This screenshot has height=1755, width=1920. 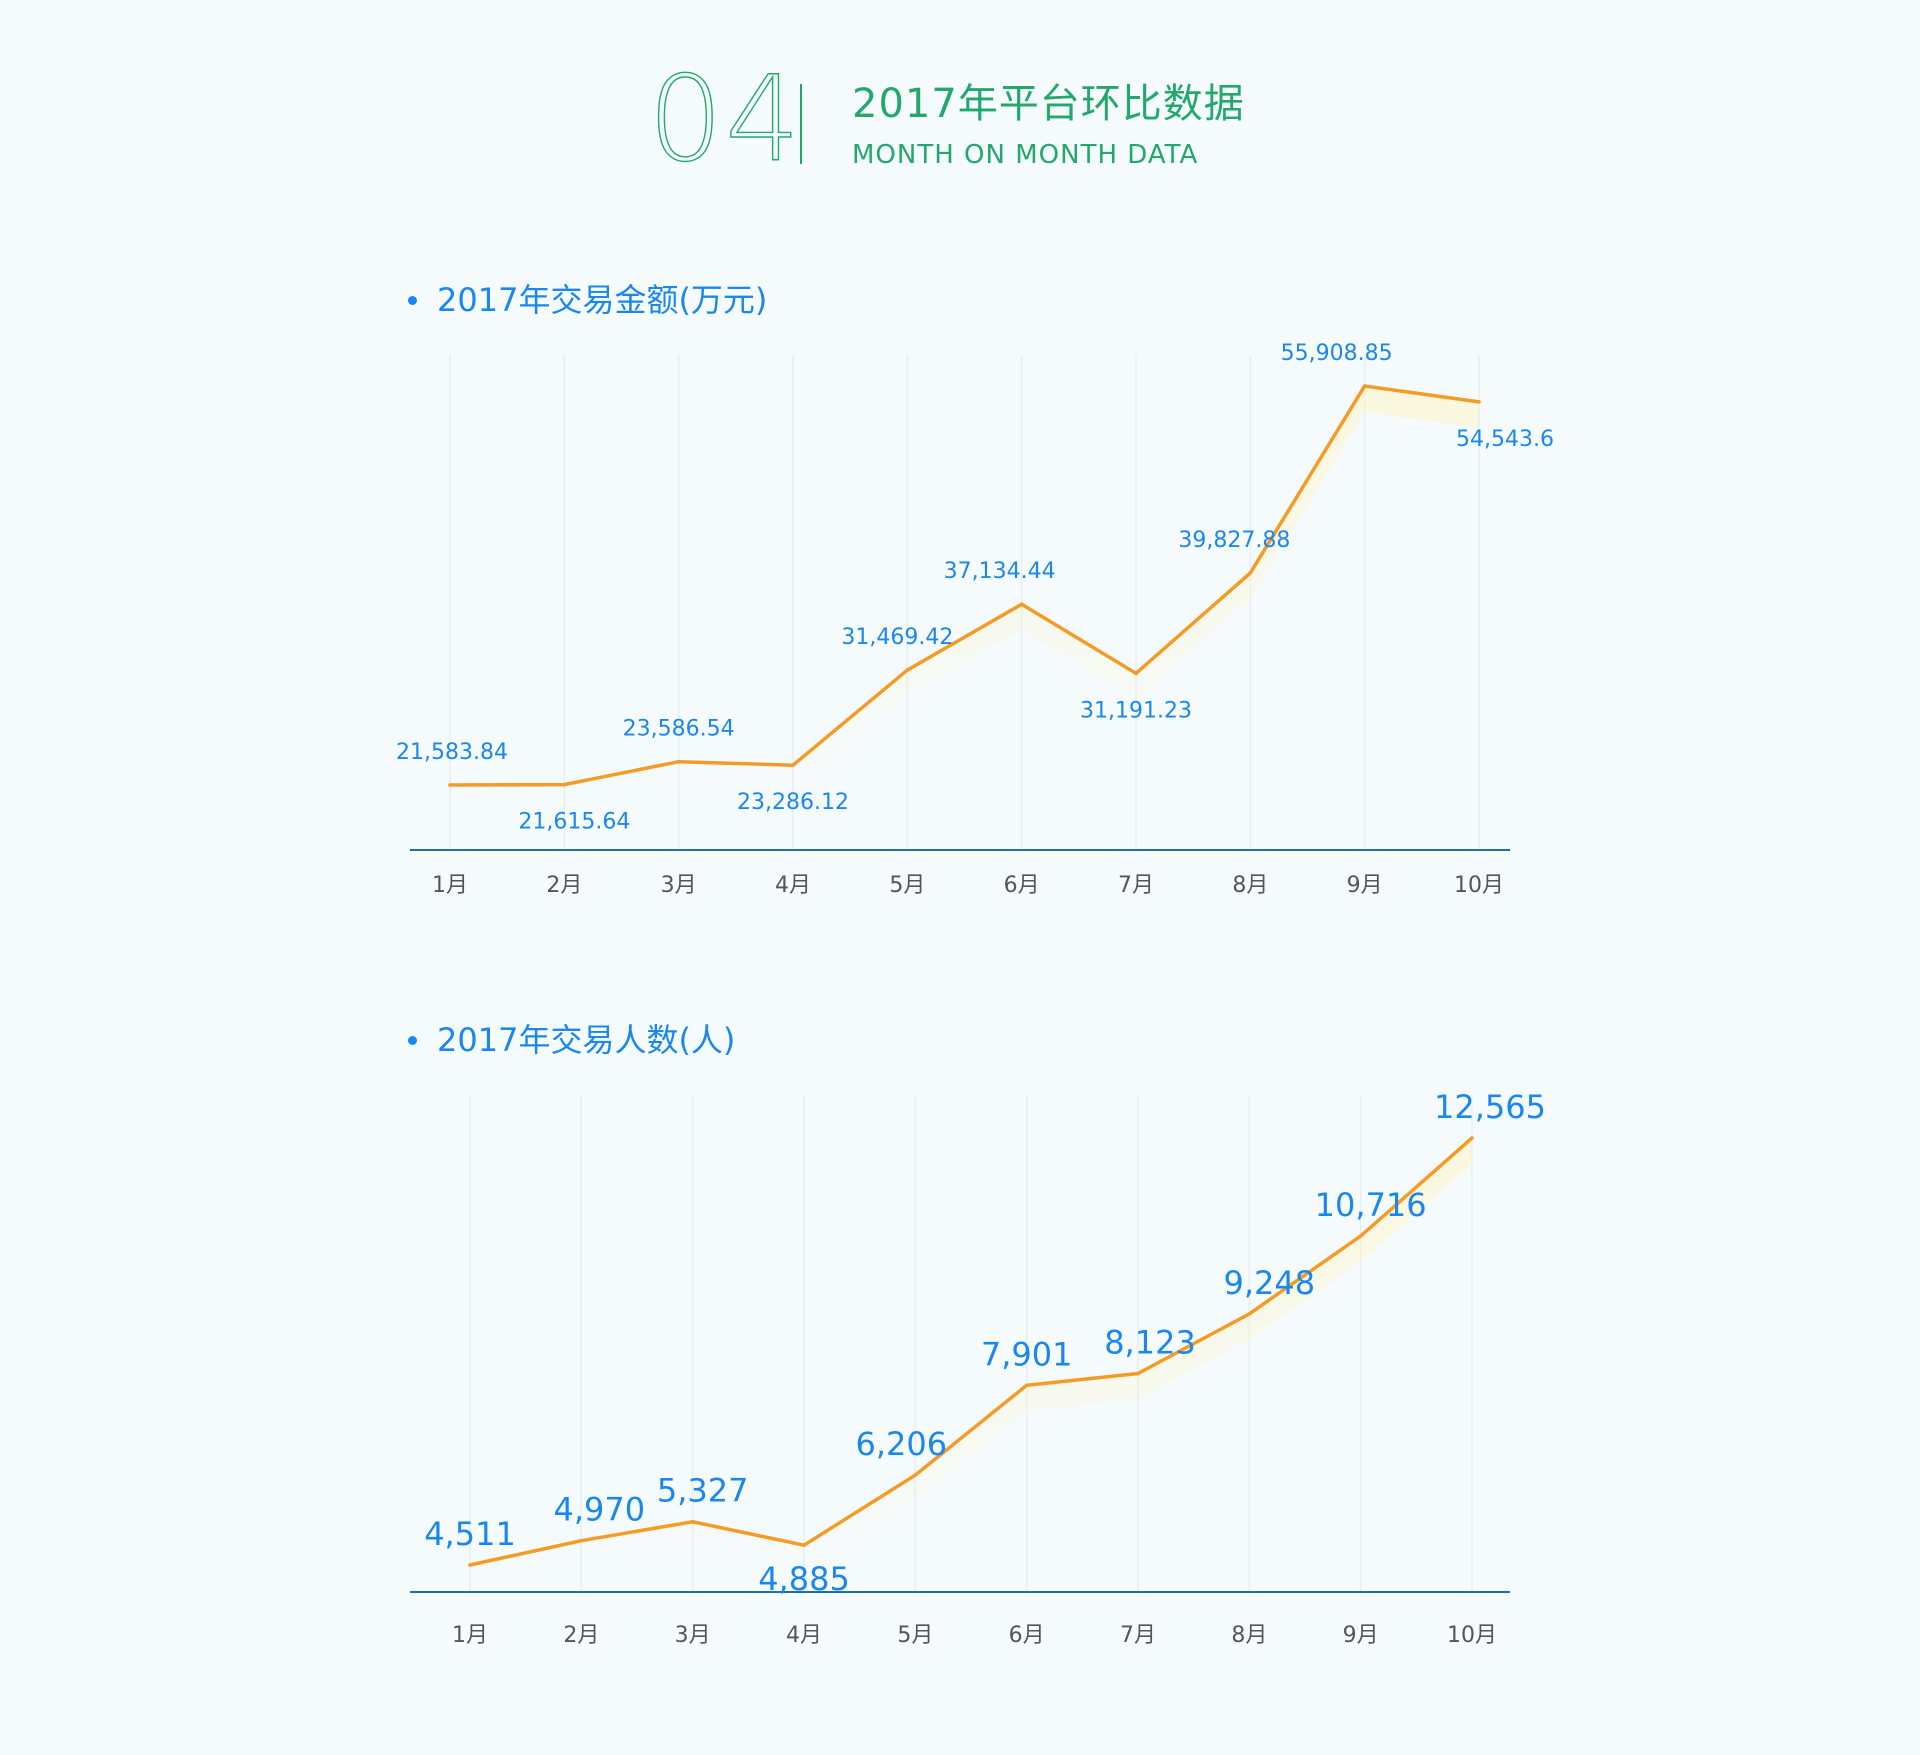 I want to click on data-label: 21,583.84, so click(x=452, y=752).